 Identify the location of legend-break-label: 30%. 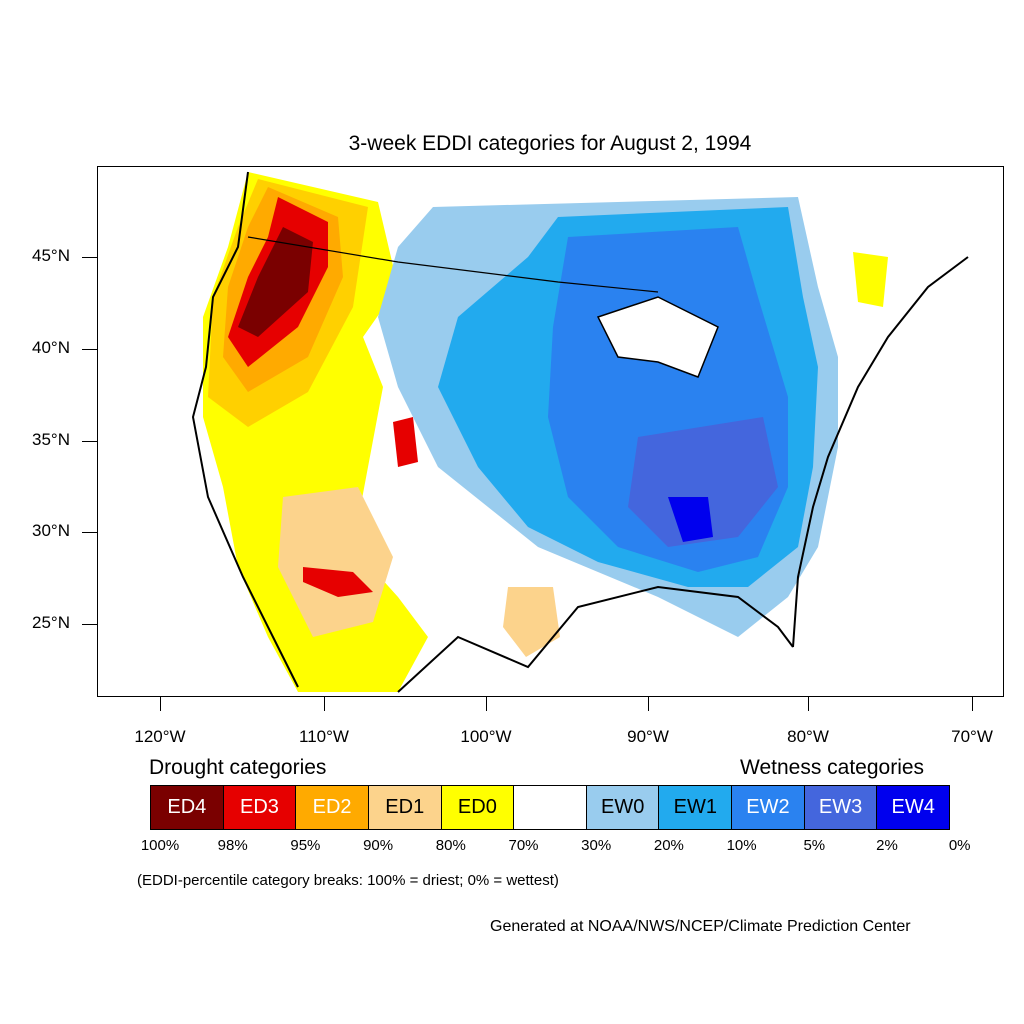
(596, 845).